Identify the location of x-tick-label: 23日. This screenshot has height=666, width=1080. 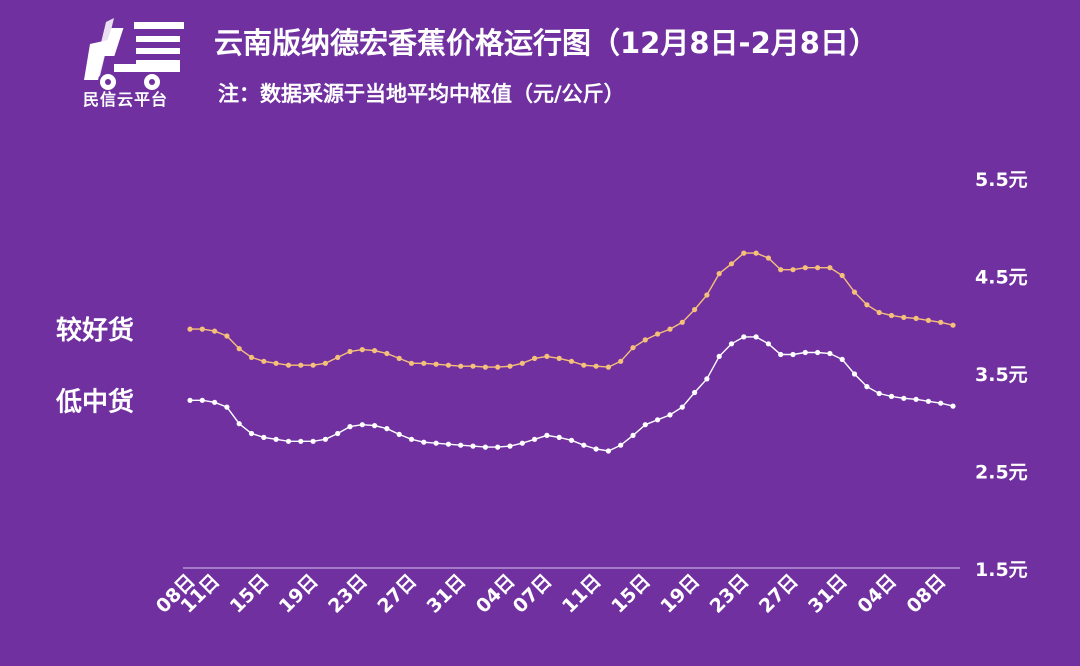
(730, 594).